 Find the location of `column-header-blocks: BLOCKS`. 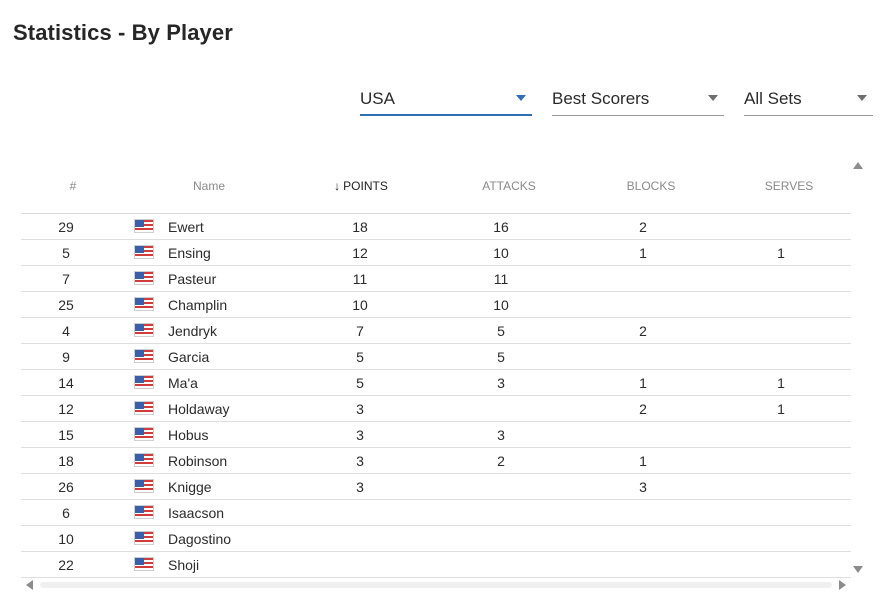

column-header-blocks: BLOCKS is located at coordinates (651, 186).